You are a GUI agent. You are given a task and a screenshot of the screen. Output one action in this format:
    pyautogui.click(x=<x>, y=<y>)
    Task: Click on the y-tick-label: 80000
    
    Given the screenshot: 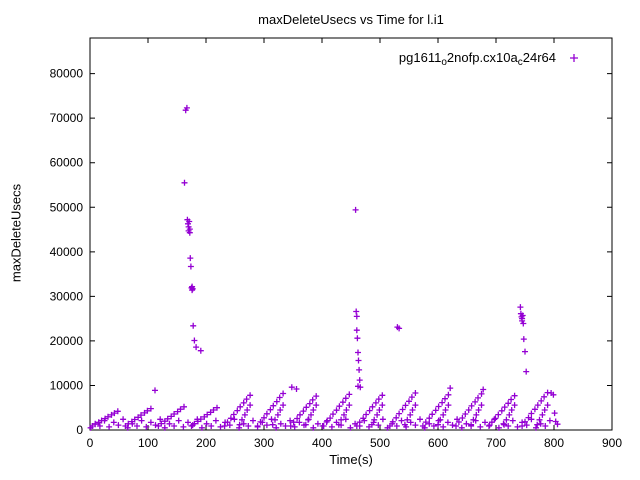 What is the action you would take?
    pyautogui.click(x=67, y=74)
    